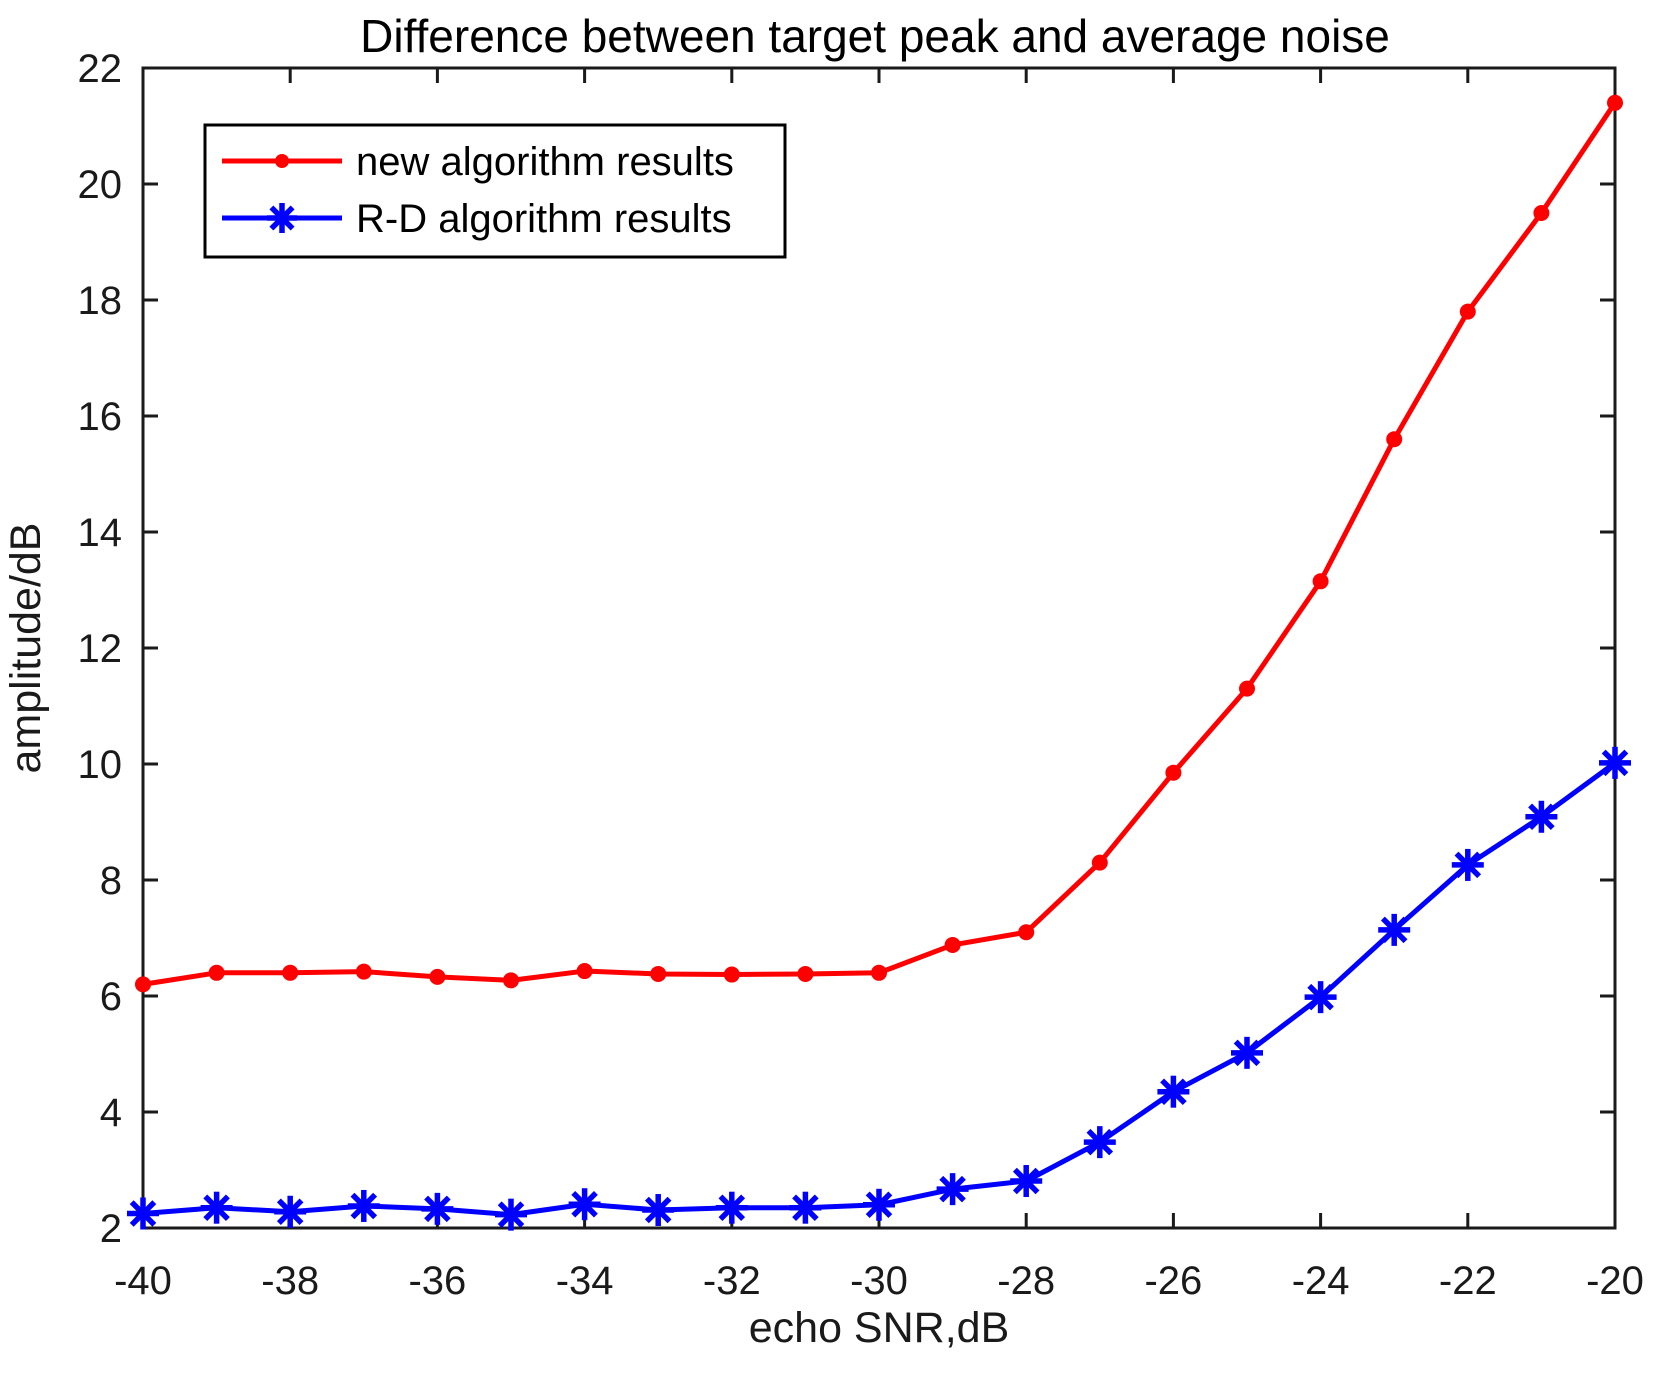 The image size is (1657, 1380). What do you see at coordinates (111, 881) in the screenshot?
I see `y-tick-label: 8` at bounding box center [111, 881].